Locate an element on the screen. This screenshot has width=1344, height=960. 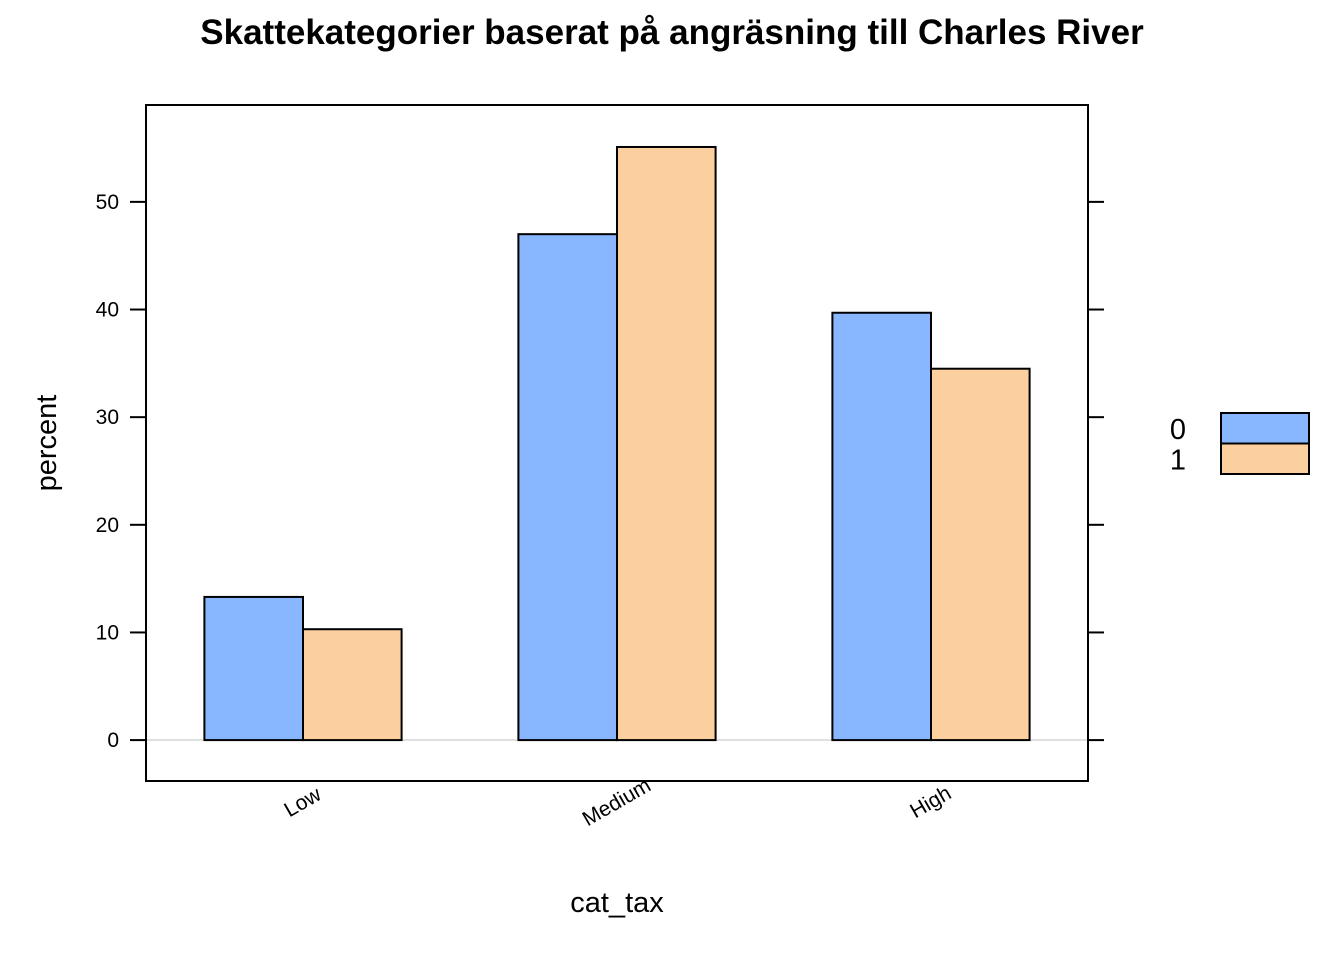
y-tick-label-10: 10 is located at coordinates (107, 632).